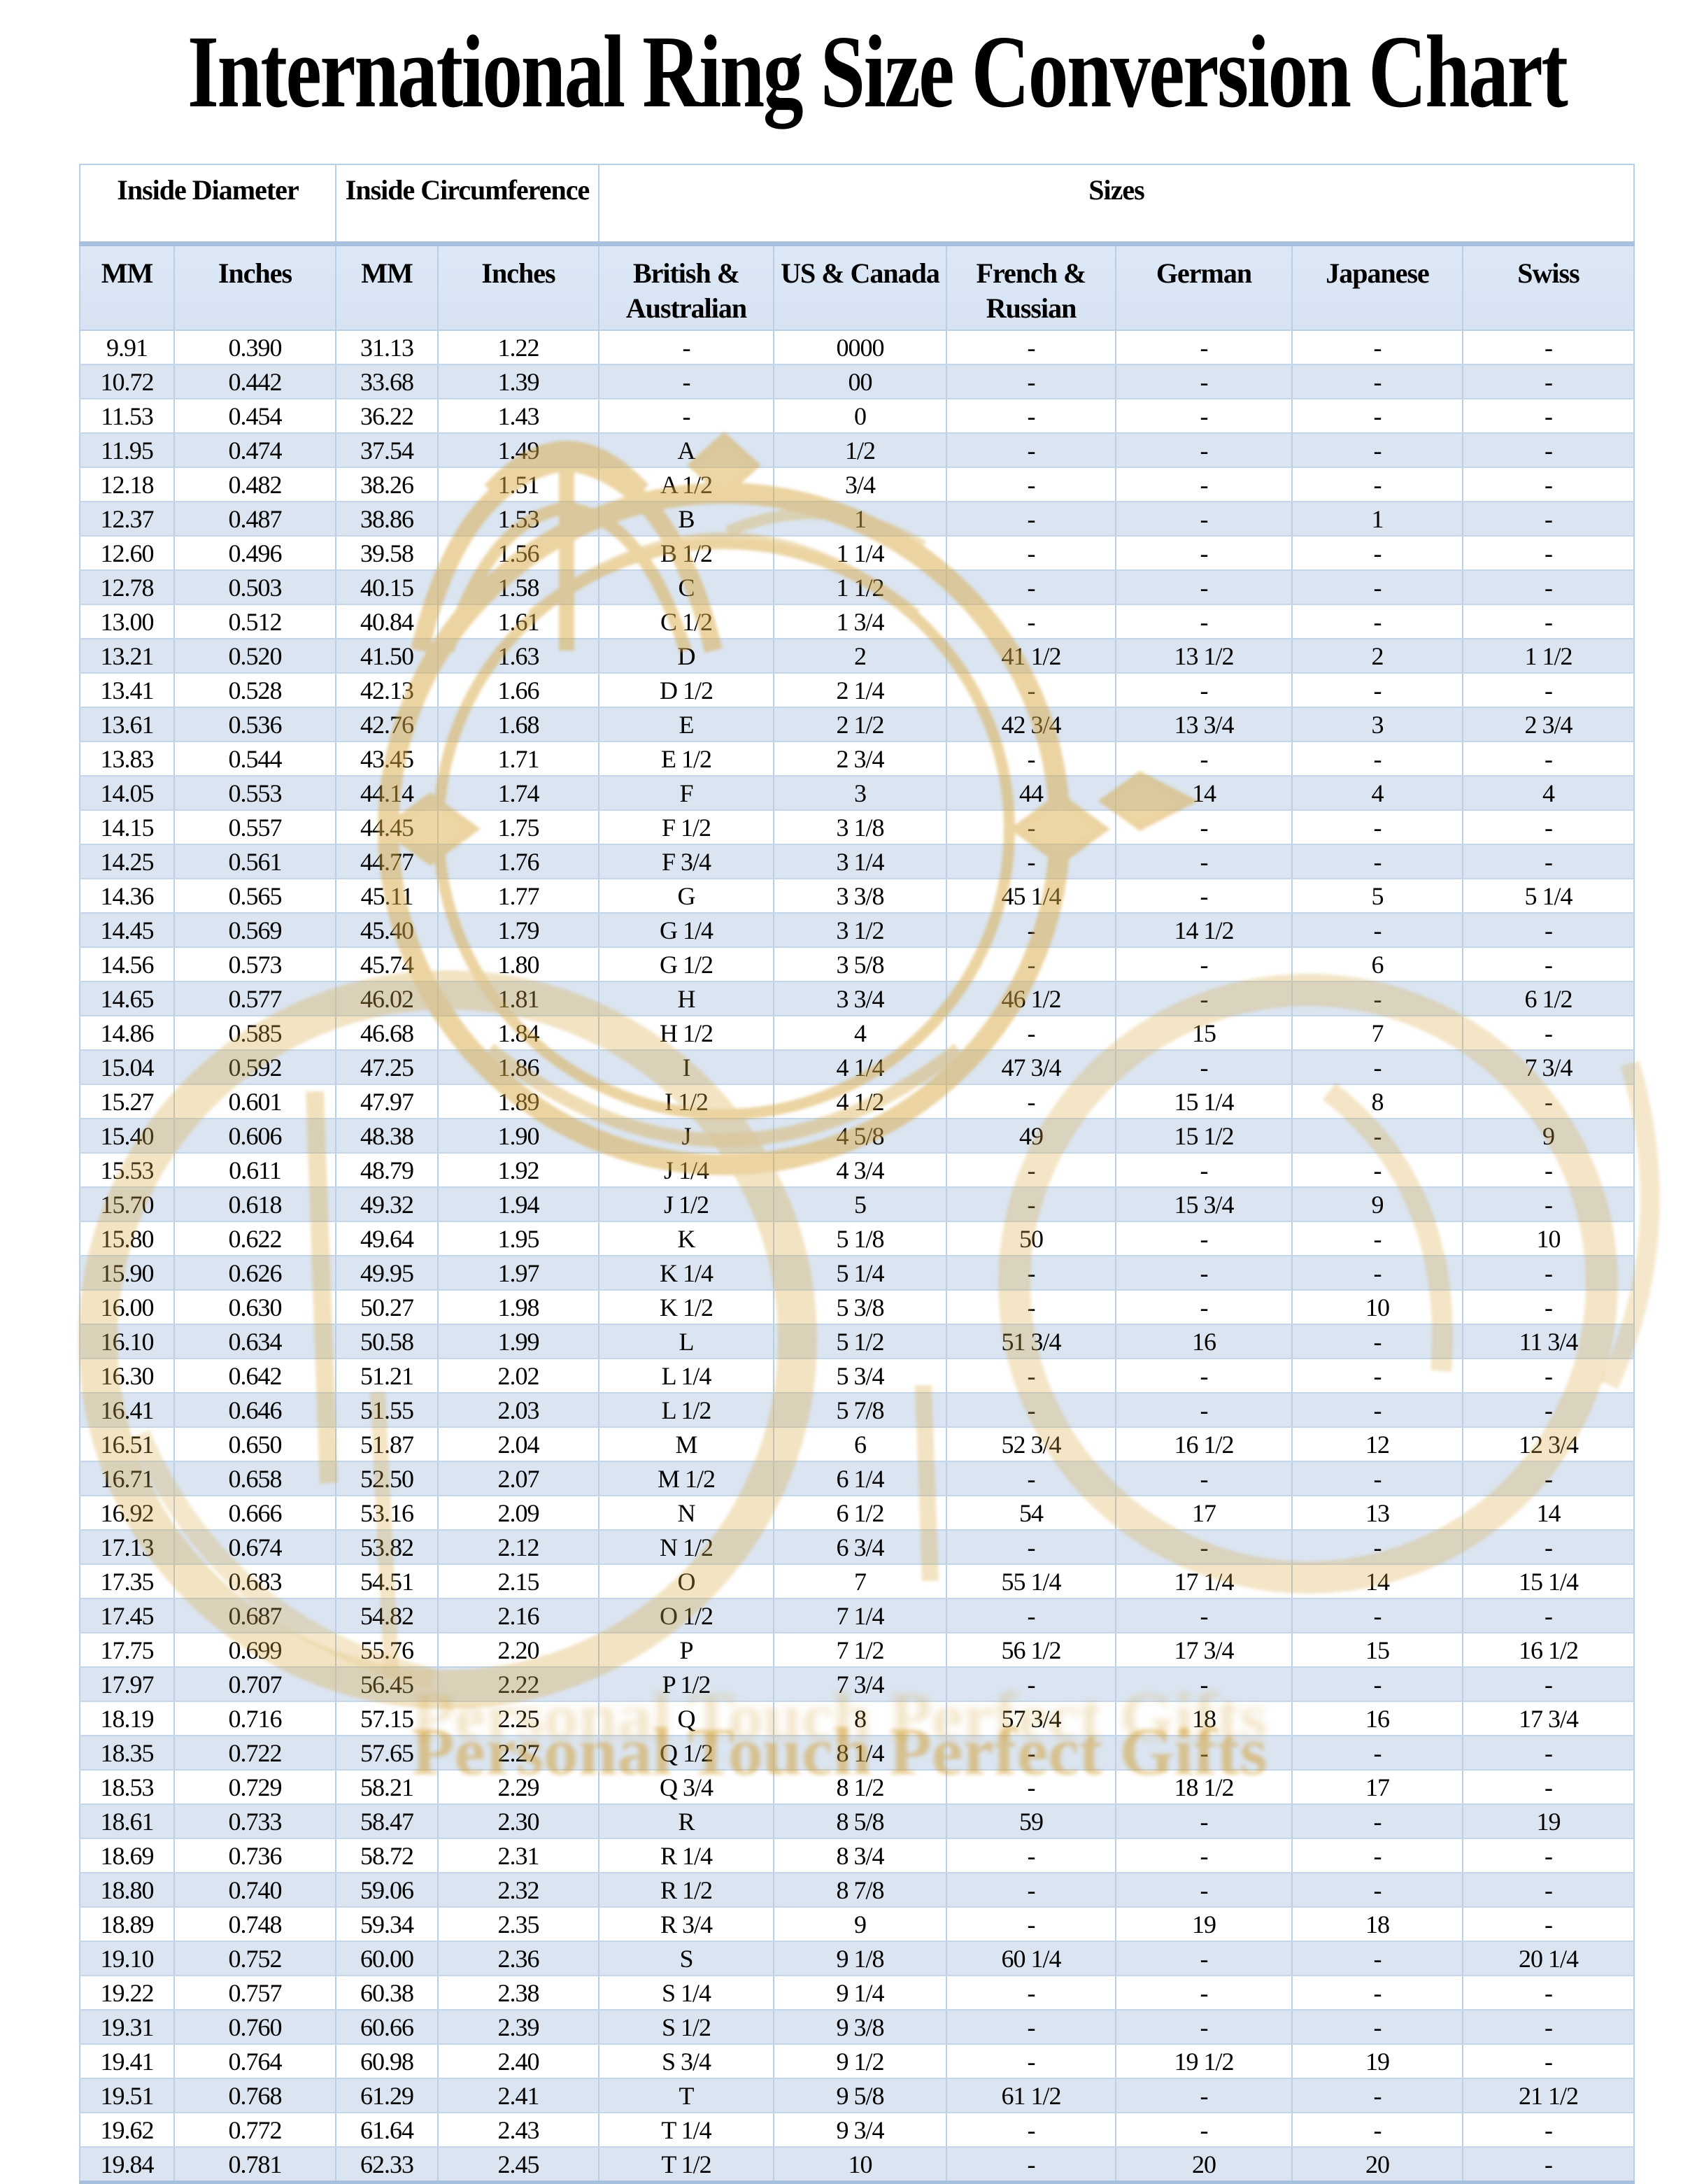 Image resolution: width=1704 pixels, height=2184 pixels. Describe the element at coordinates (518, 656) in the screenshot. I see `cell: 1.63` at that location.